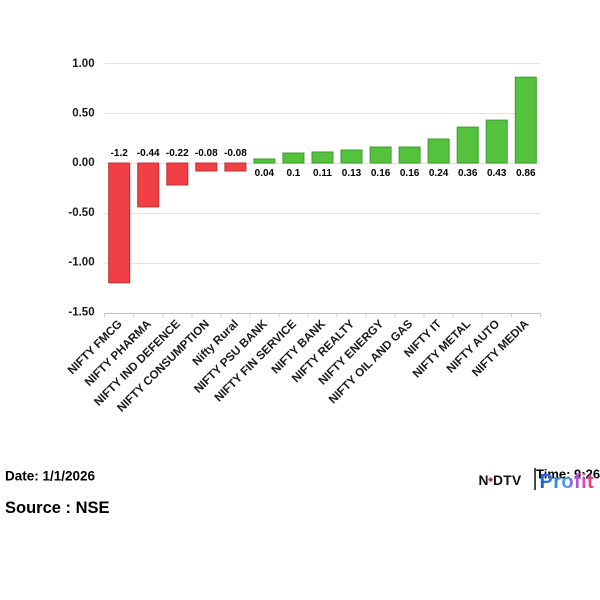 This screenshot has height=600, width=600. Describe the element at coordinates (81, 263) in the screenshot. I see `svg-text: -1.00` at that location.